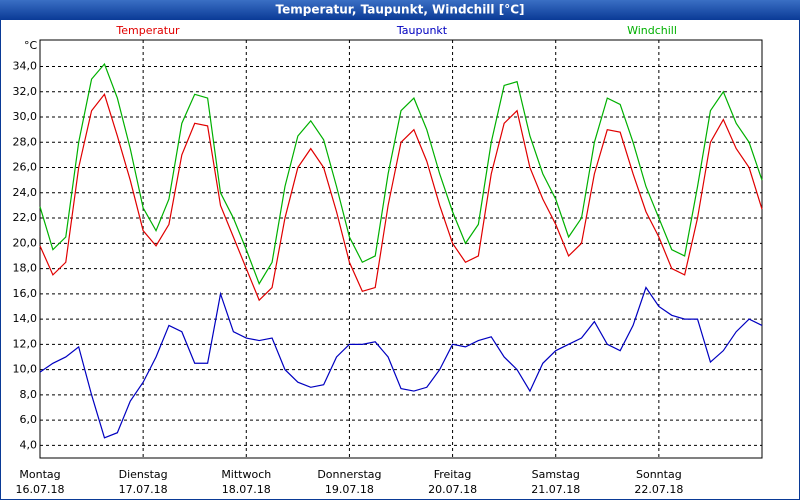  What do you see at coordinates (555, 489) in the screenshot?
I see `x-tick-date: 21.07.18` at bounding box center [555, 489].